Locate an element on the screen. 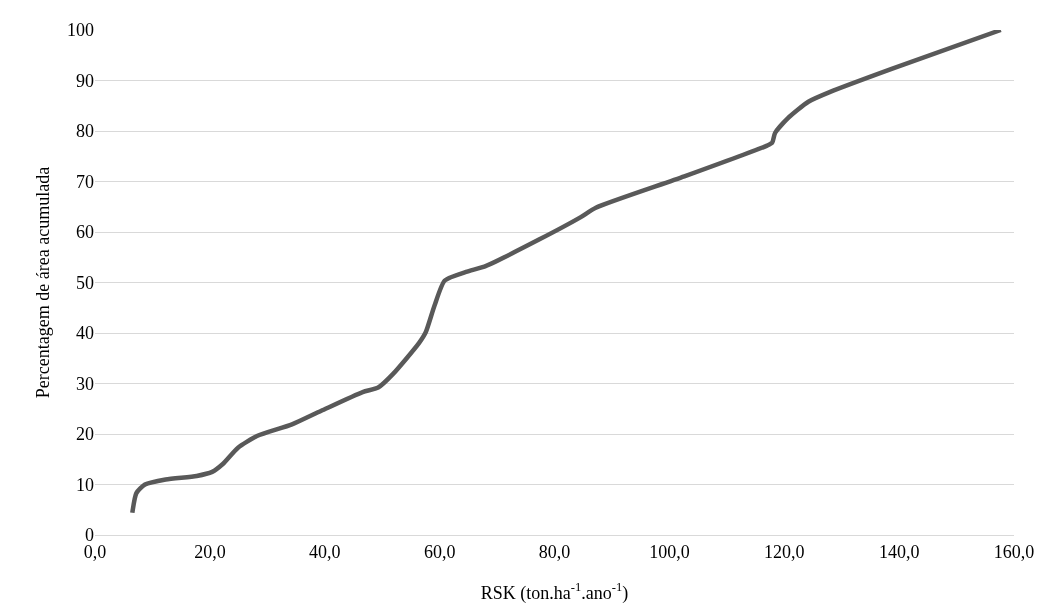  x-tick-label: 60,0 is located at coordinates (439, 551).